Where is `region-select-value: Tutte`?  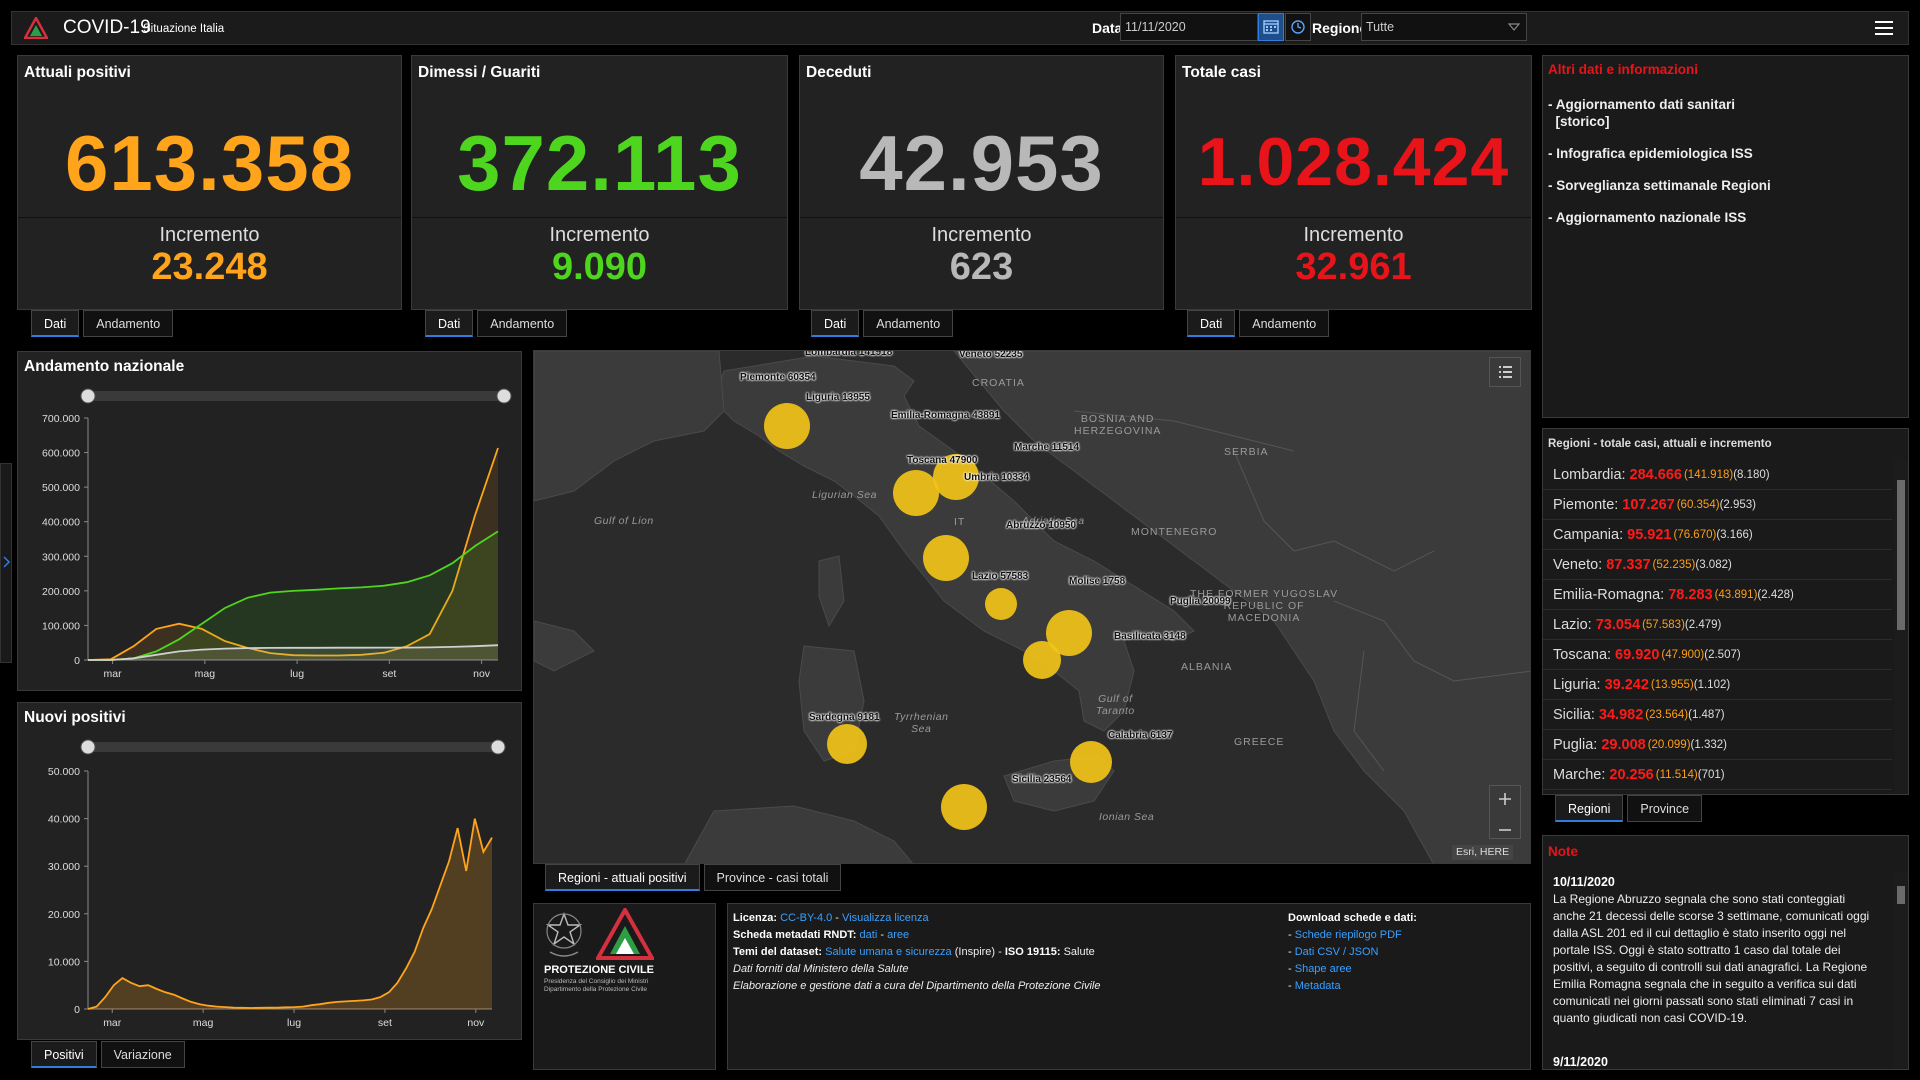 region-select-value: Tutte is located at coordinates (1380, 27).